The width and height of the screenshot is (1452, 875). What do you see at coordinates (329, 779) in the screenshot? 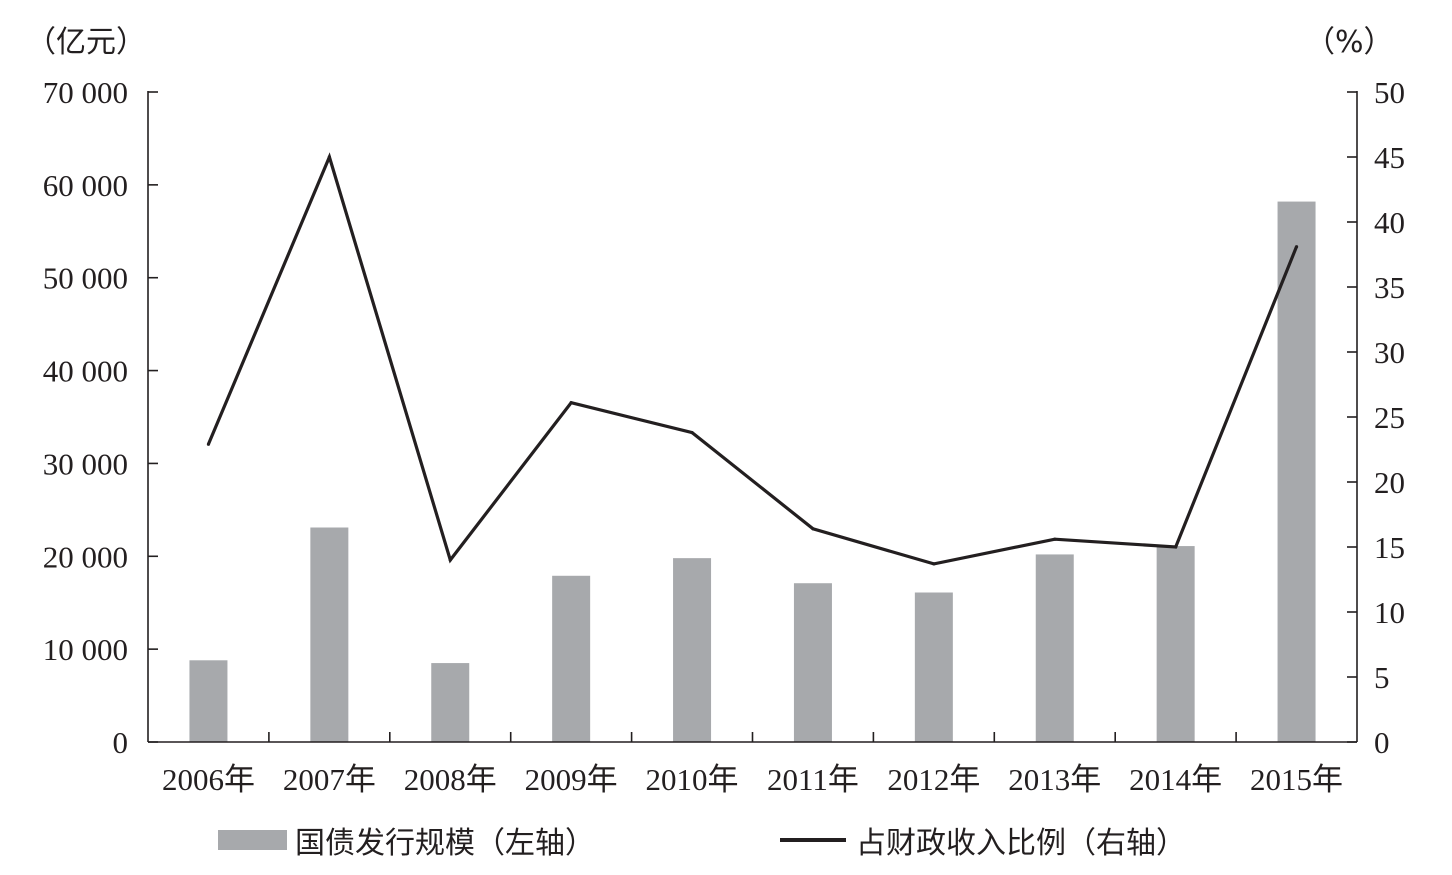
I see `x-tick-label-1: 2007年` at bounding box center [329, 779].